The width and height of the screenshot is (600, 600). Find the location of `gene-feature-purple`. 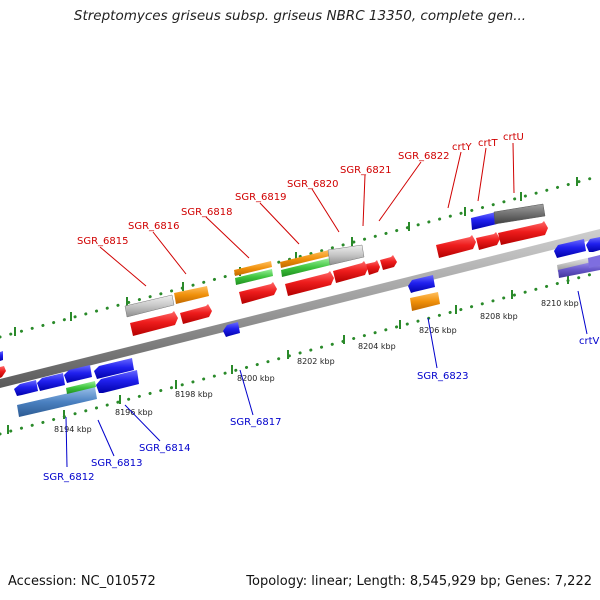

gene-feature-purple is located at coordinates (594, 261).